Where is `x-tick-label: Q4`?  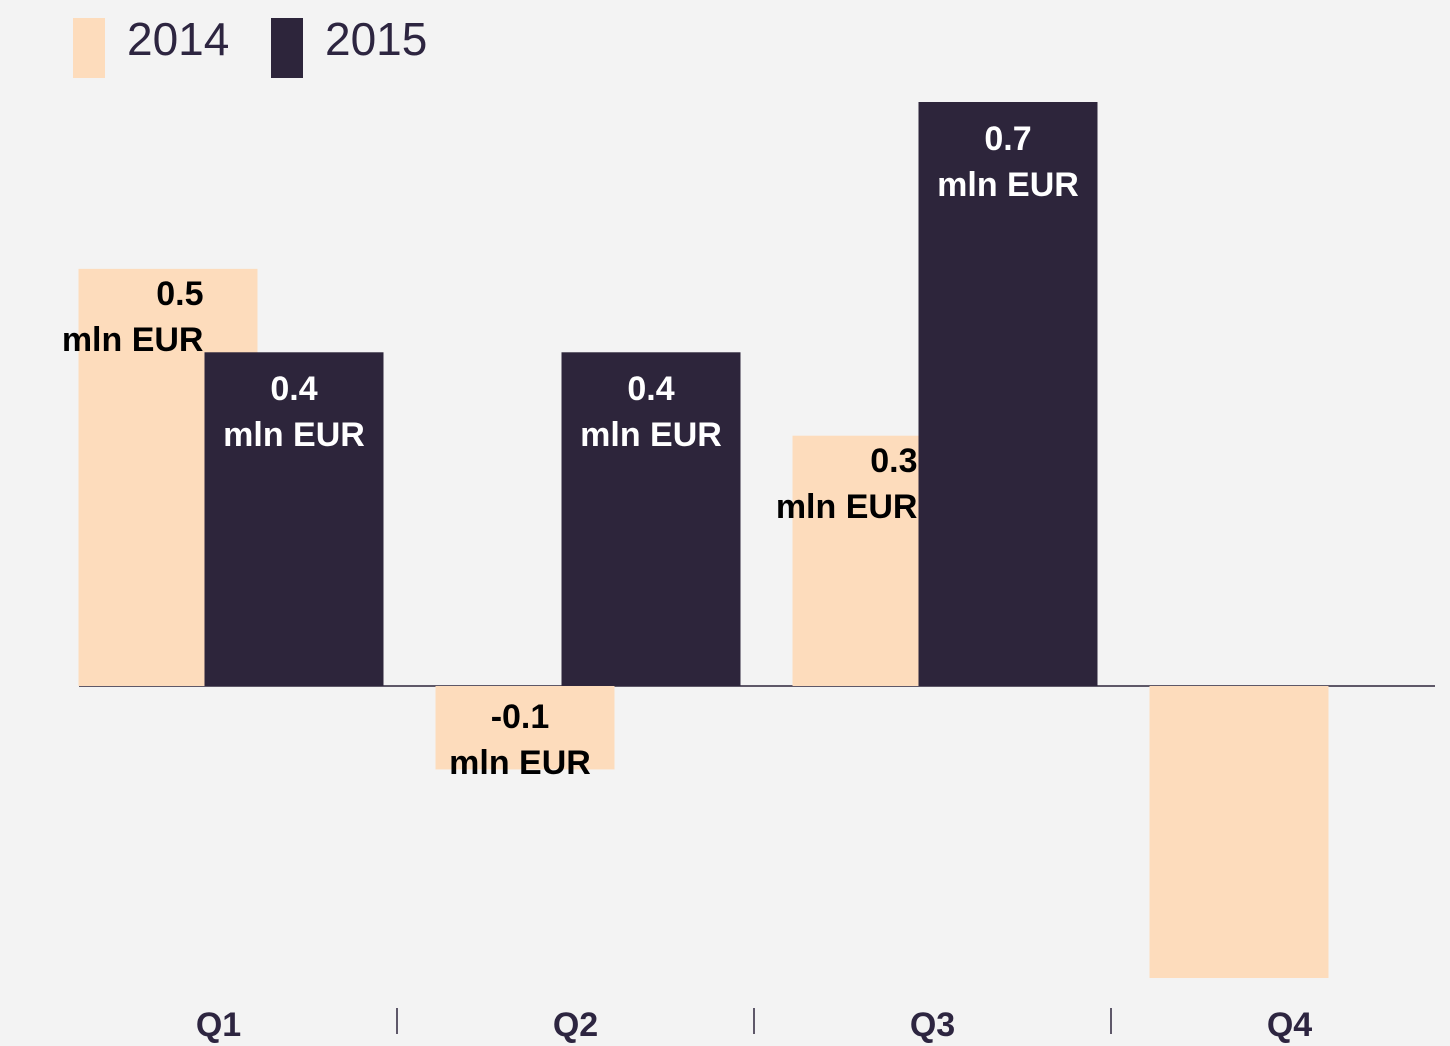
x-tick-label: Q4 is located at coordinates (1289, 1025).